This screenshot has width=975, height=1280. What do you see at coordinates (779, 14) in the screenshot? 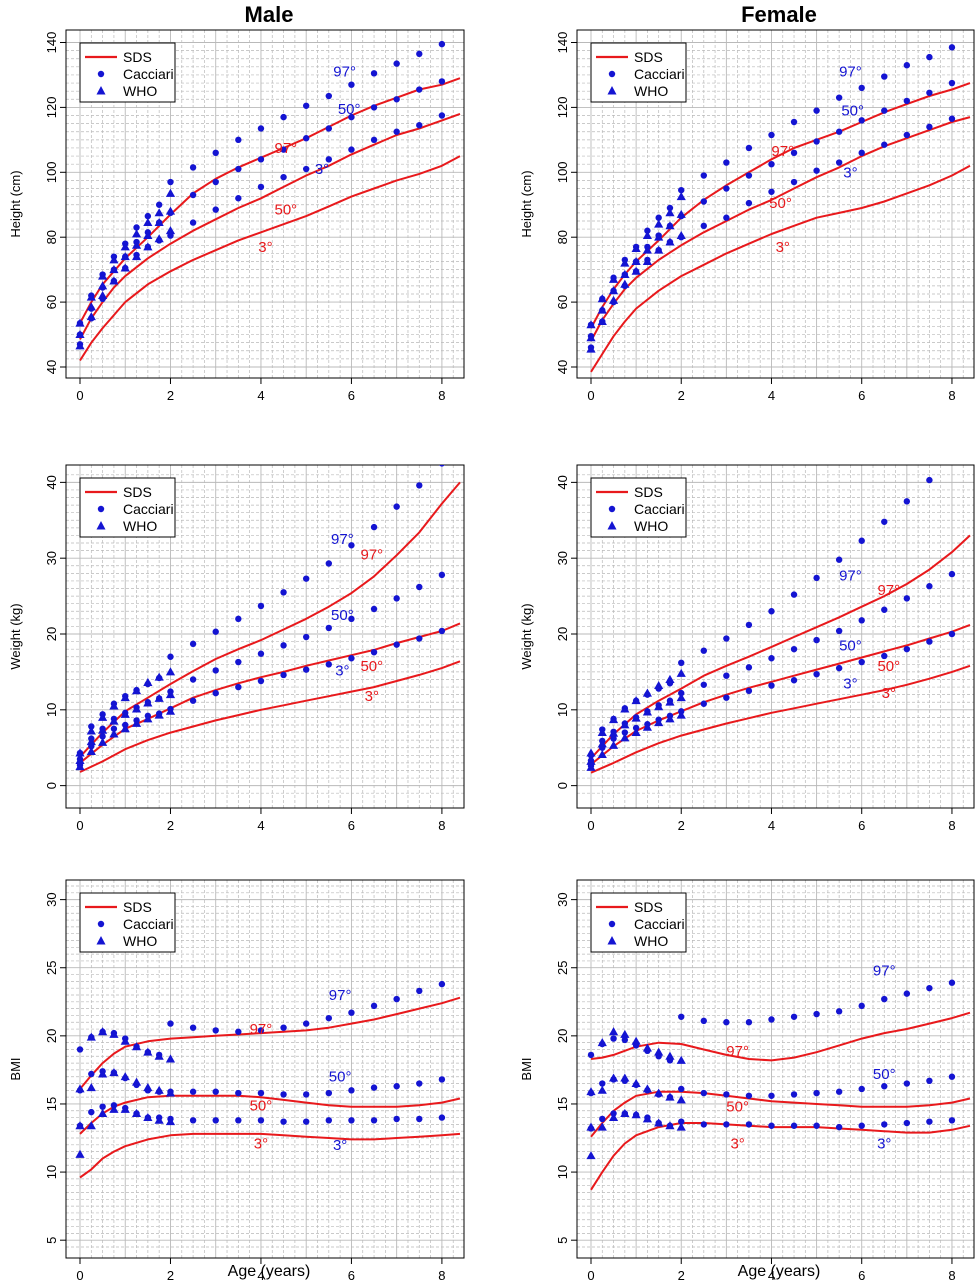
I see `column-title-female: Female` at bounding box center [779, 14].